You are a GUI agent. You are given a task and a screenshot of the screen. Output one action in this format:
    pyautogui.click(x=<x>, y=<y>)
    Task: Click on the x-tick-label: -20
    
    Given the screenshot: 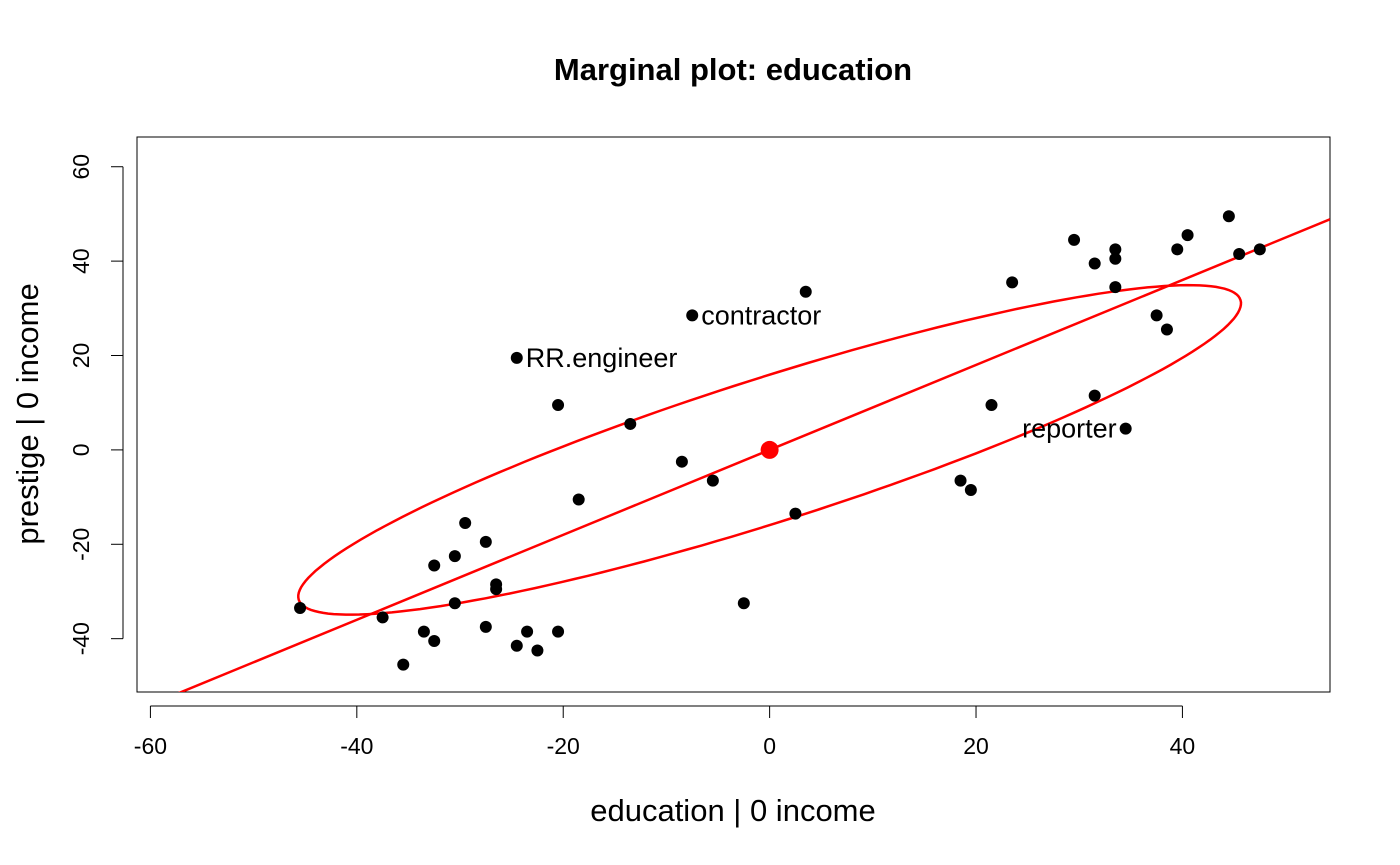 What is the action you would take?
    pyautogui.click(x=563, y=746)
    